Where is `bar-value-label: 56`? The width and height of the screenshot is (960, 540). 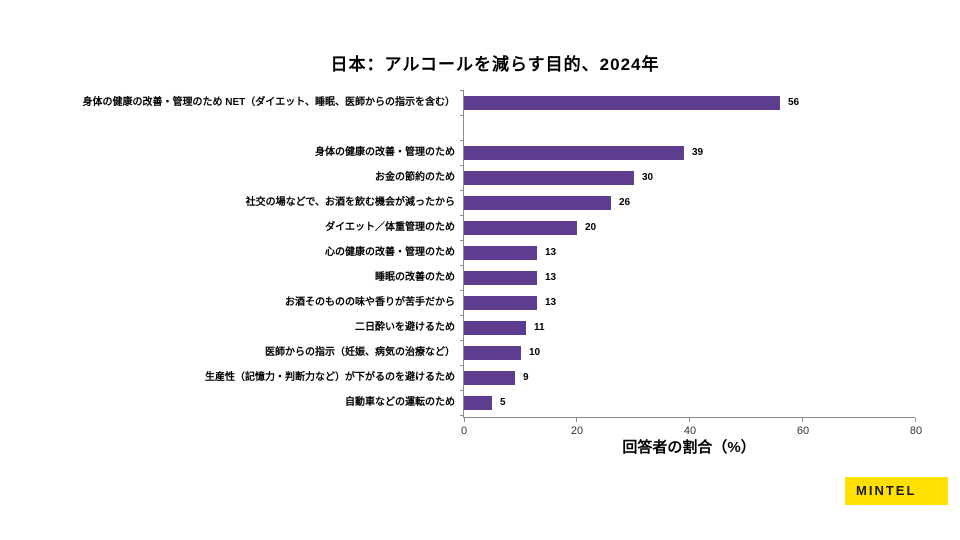
bar-value-label: 56 is located at coordinates (794, 102).